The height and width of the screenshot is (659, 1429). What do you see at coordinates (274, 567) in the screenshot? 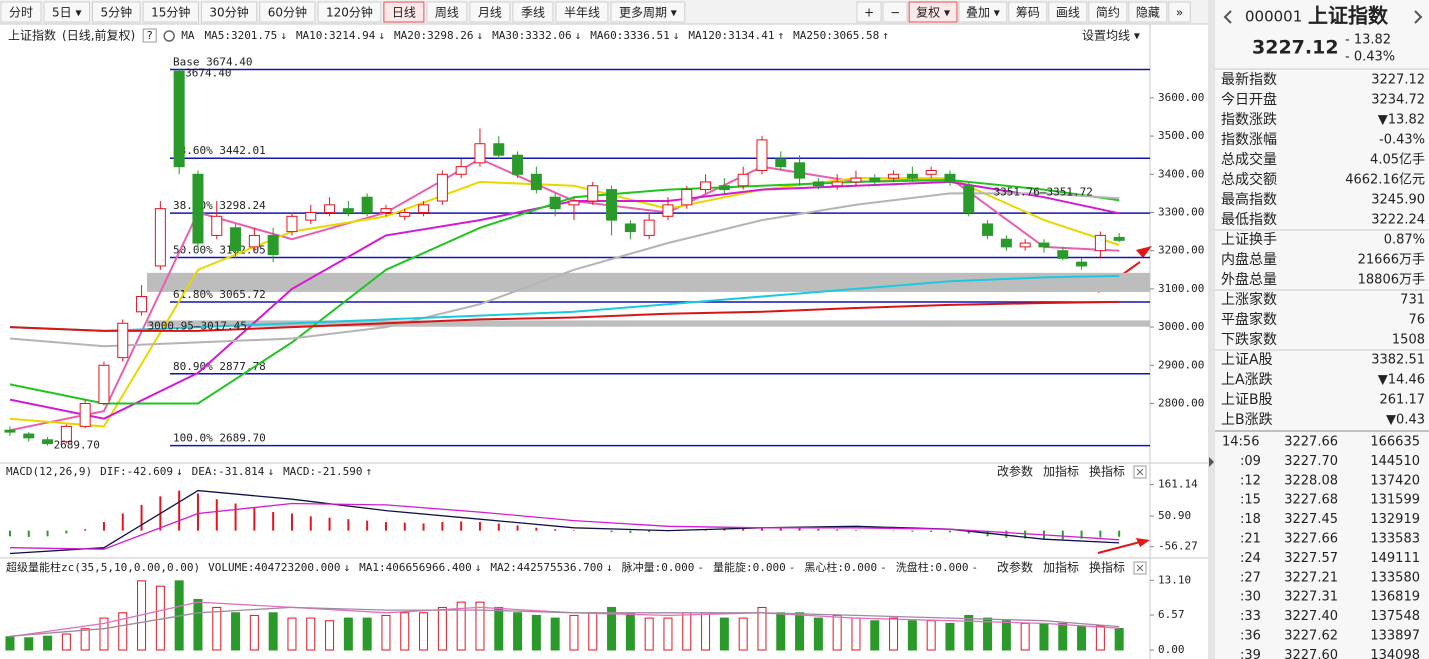
I see `legend-entry: VOLUME:404723200.000` at bounding box center [274, 567].